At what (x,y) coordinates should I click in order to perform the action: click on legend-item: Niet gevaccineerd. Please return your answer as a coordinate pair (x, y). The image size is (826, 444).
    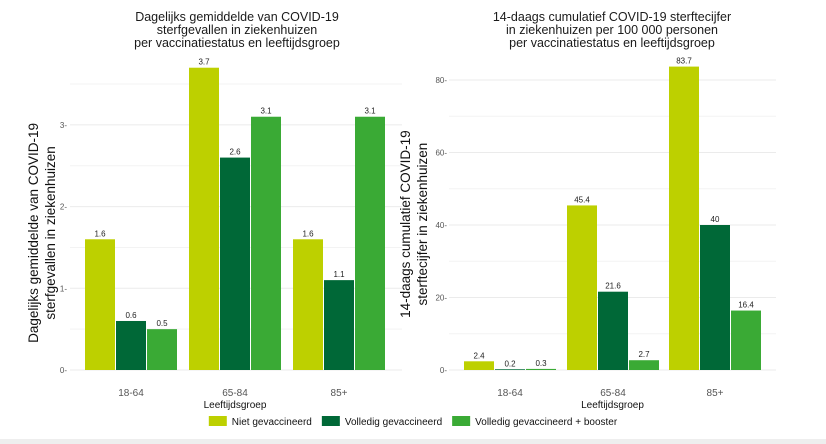
    Looking at the image, I should click on (260, 422).